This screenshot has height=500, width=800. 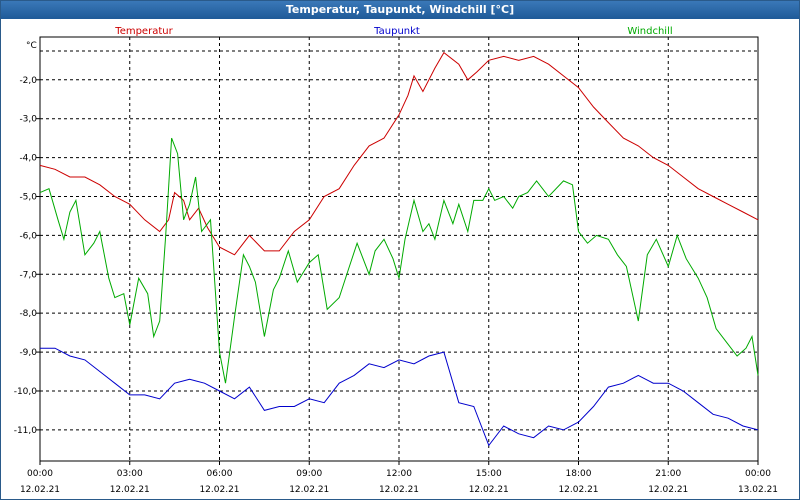 I want to click on x-tick-time-label: 15:00, so click(x=489, y=474).